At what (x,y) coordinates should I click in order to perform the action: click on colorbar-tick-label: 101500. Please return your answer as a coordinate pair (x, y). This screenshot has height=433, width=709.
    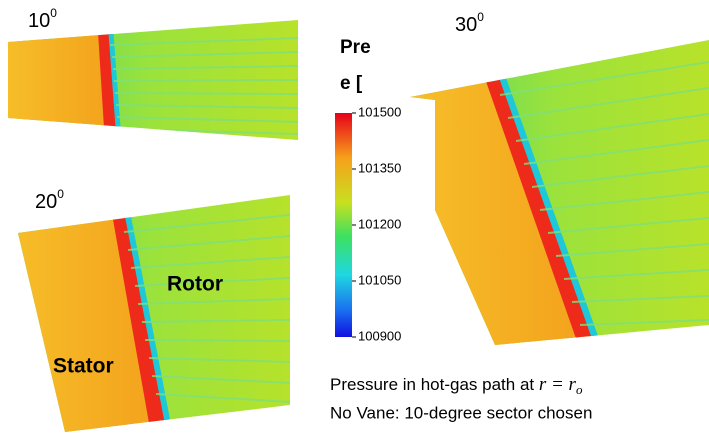
    Looking at the image, I should click on (379, 111).